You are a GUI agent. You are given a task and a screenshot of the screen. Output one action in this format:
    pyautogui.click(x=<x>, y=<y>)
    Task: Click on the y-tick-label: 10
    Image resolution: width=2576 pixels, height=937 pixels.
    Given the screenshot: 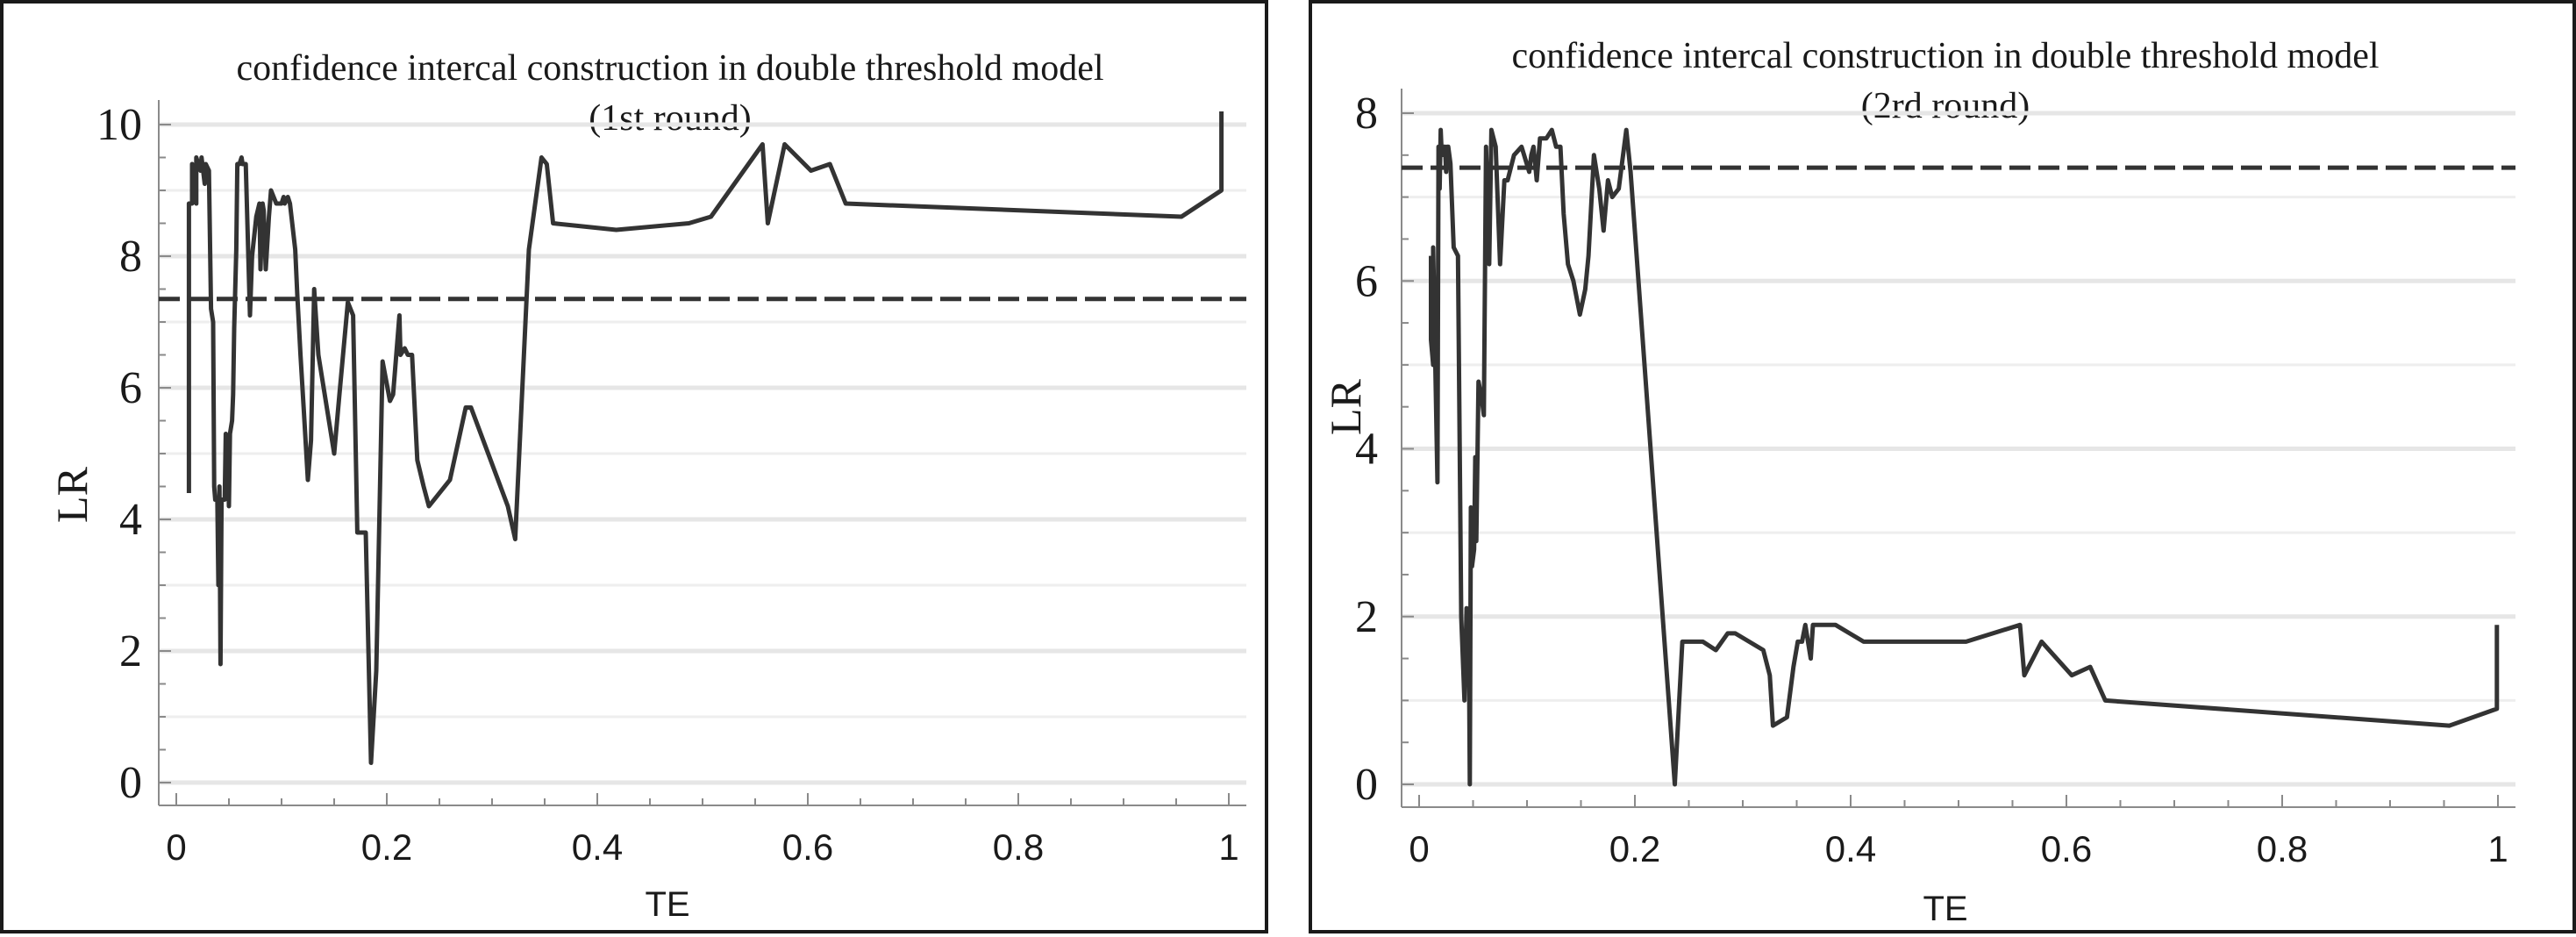 What is the action you would take?
    pyautogui.click(x=119, y=125)
    